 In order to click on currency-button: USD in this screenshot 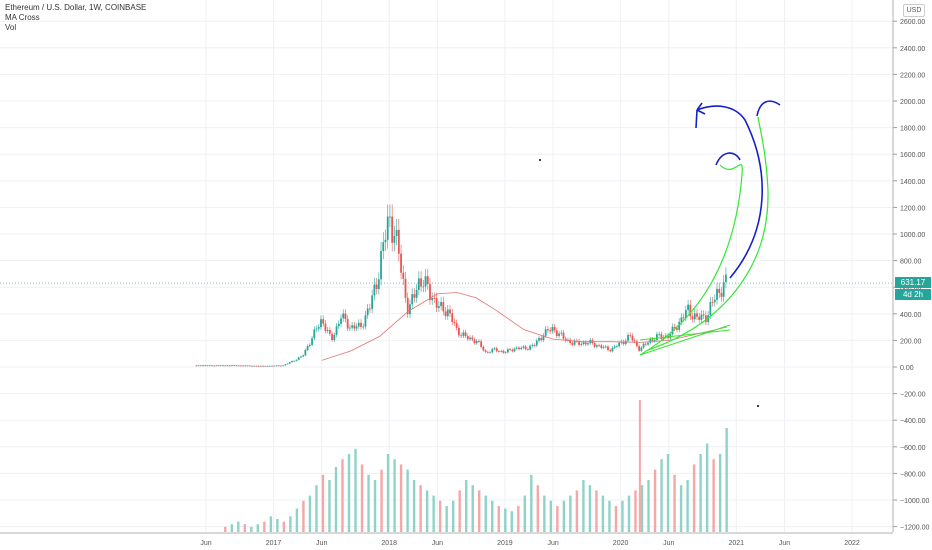, I will do `click(914, 10)`.